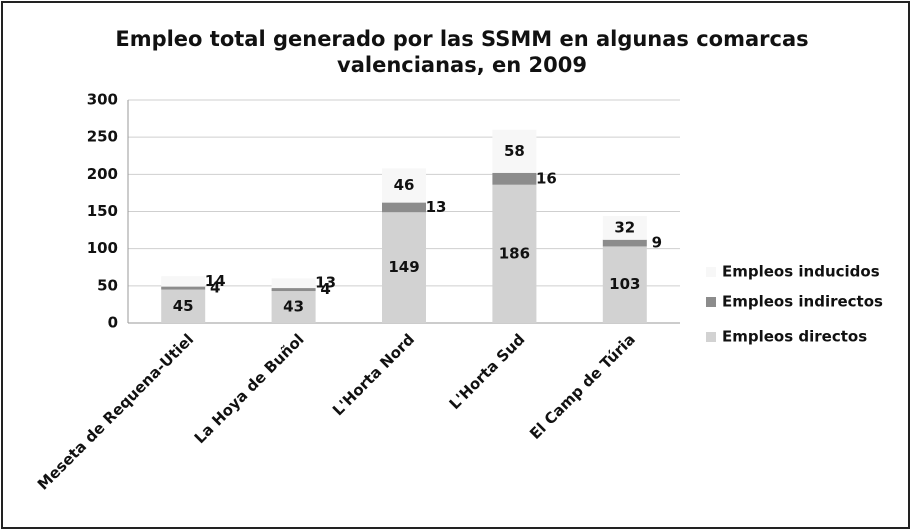 This screenshot has width=911, height=530. I want to click on y-tick-label: 250, so click(102, 137).